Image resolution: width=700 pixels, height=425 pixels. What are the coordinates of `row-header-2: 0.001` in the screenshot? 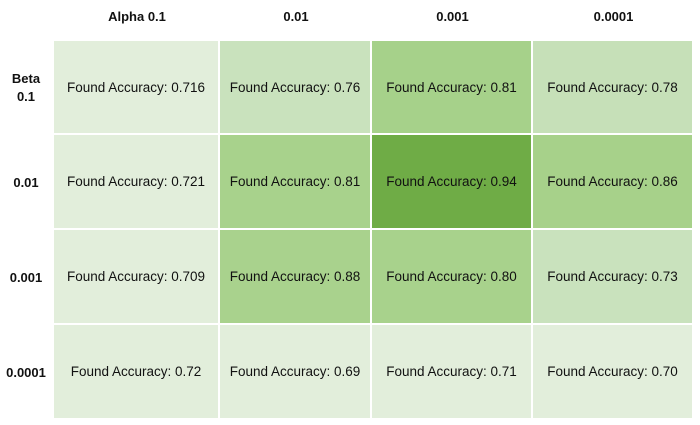 It's located at (26, 277).